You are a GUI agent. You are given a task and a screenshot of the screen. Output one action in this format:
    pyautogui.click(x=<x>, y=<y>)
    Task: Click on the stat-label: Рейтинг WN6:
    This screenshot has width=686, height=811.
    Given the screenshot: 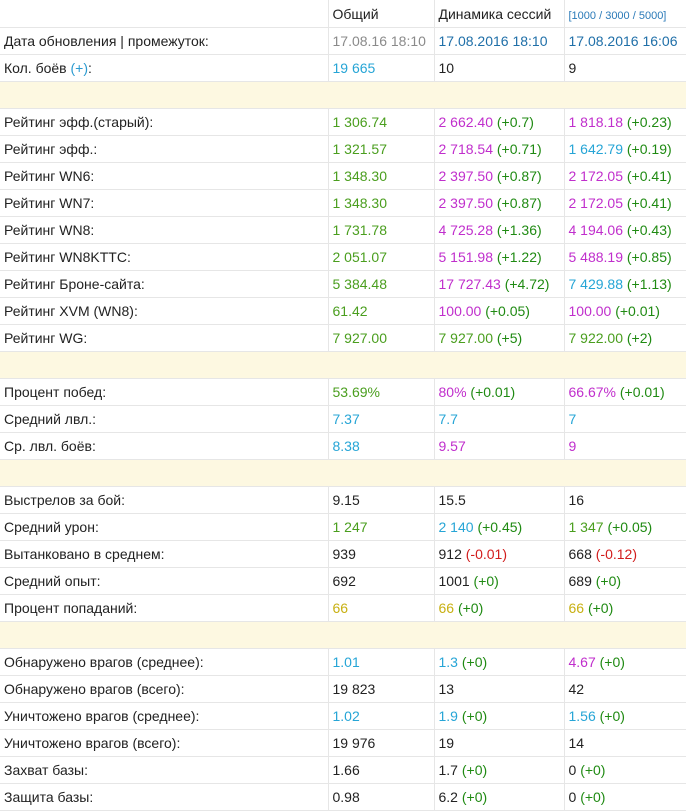 What is the action you would take?
    pyautogui.click(x=49, y=176)
    